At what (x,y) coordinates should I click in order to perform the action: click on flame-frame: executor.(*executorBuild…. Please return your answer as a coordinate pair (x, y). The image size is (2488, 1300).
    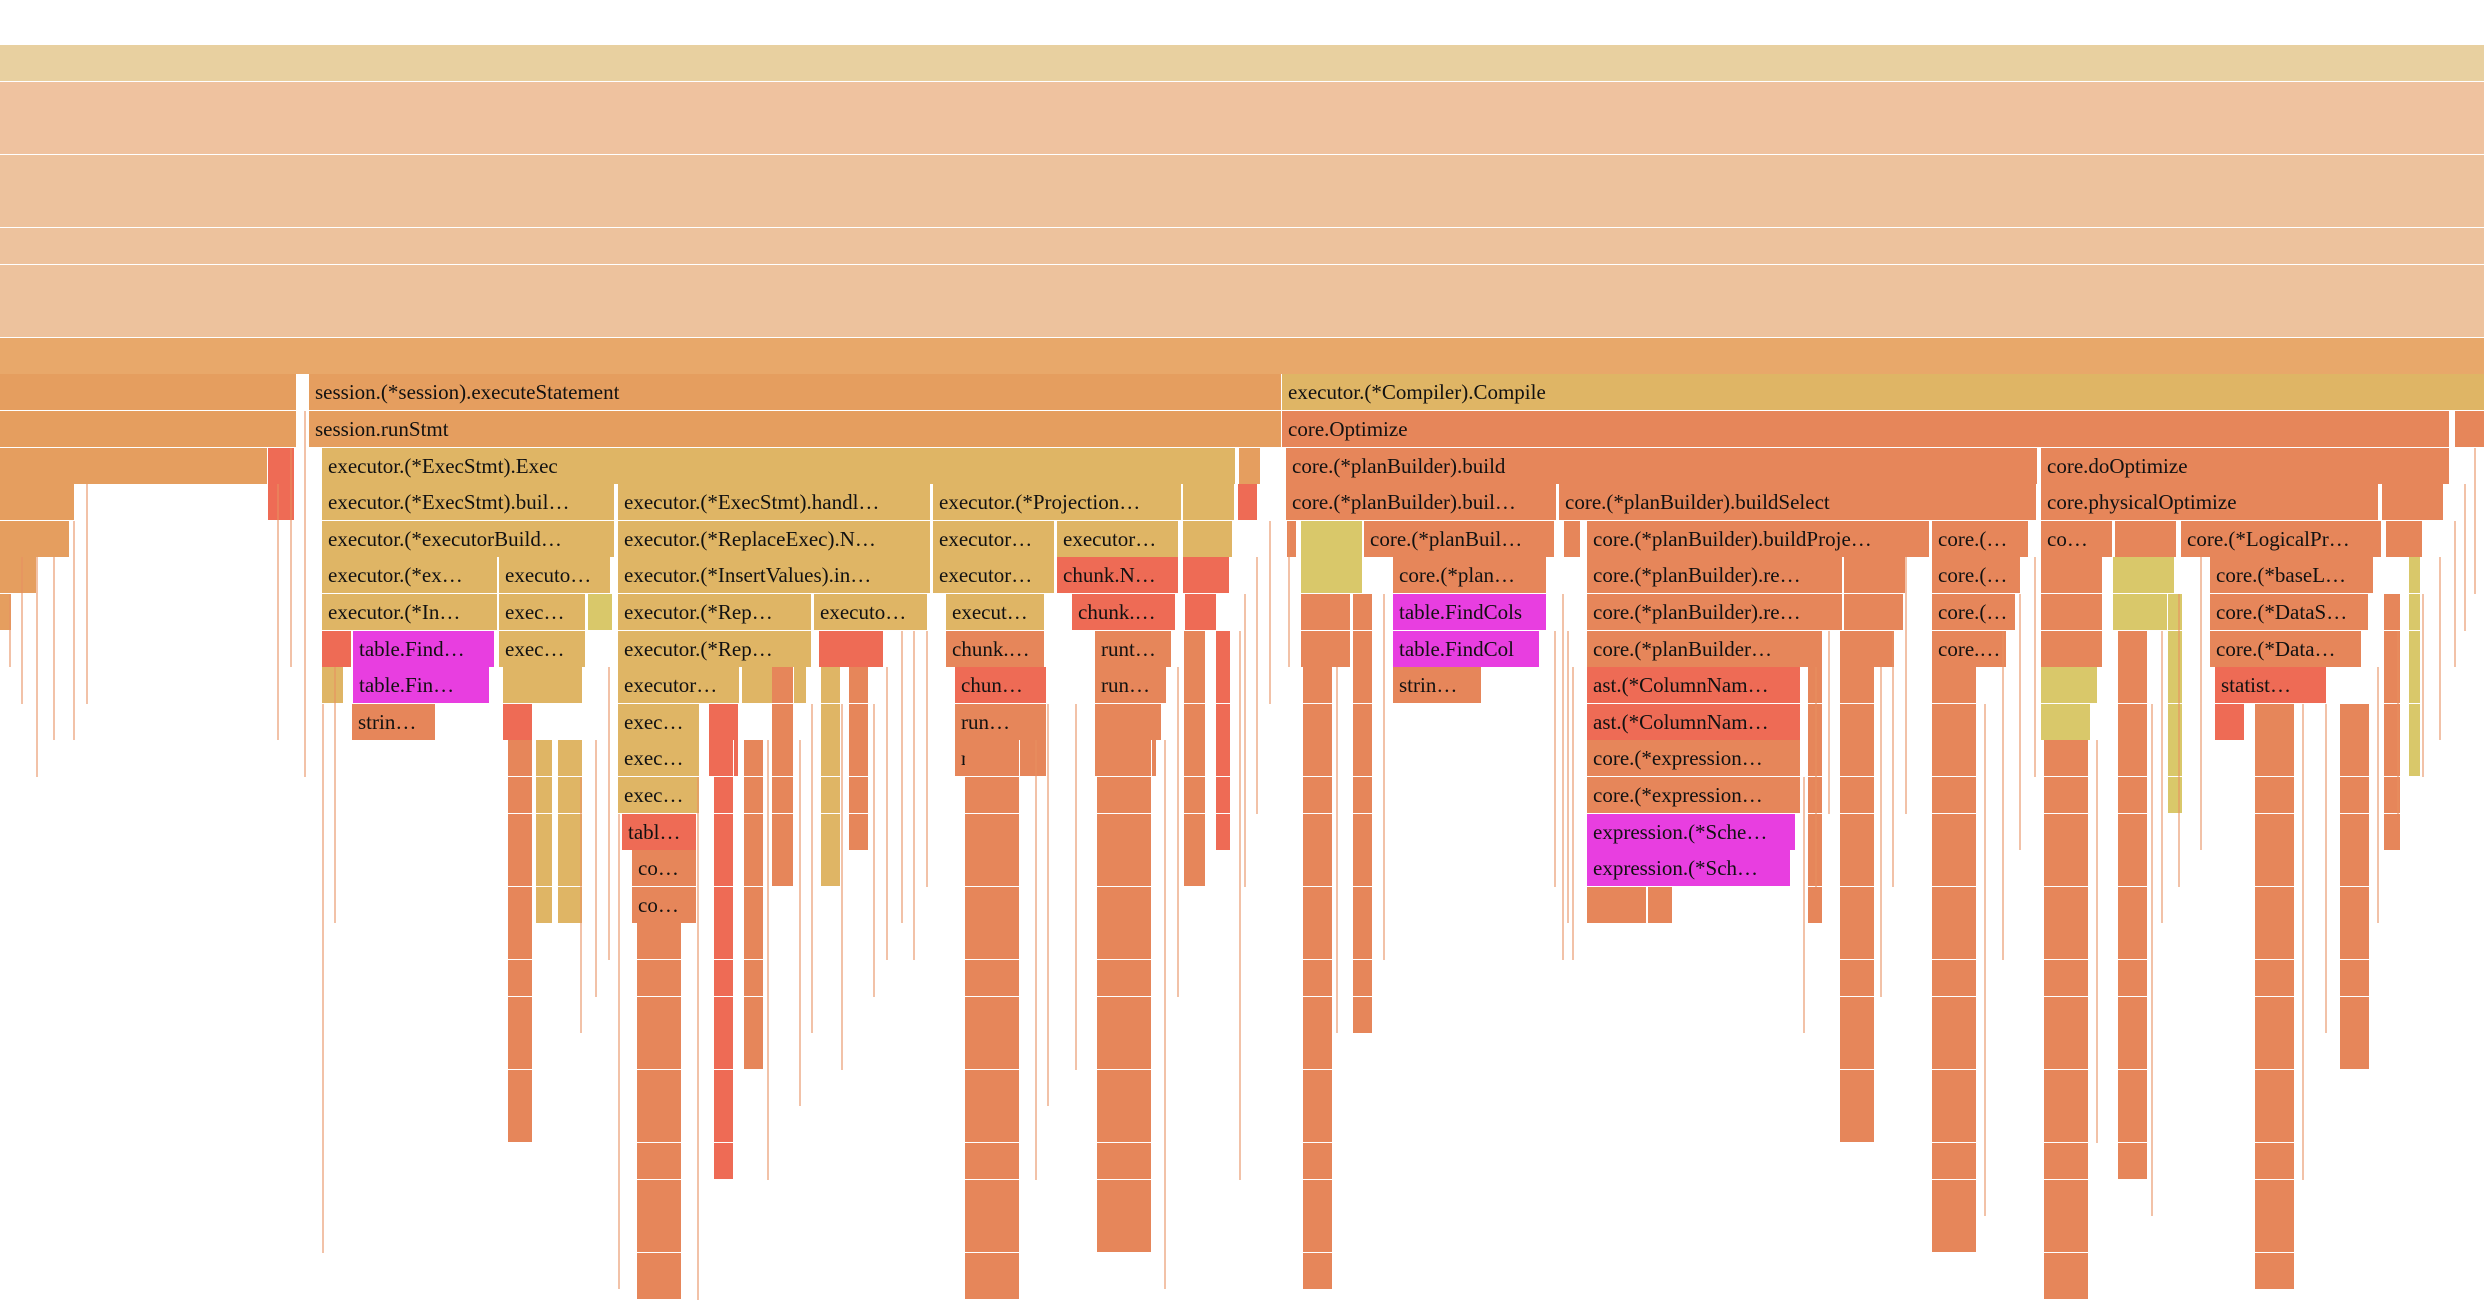
    Looking at the image, I should click on (468, 539).